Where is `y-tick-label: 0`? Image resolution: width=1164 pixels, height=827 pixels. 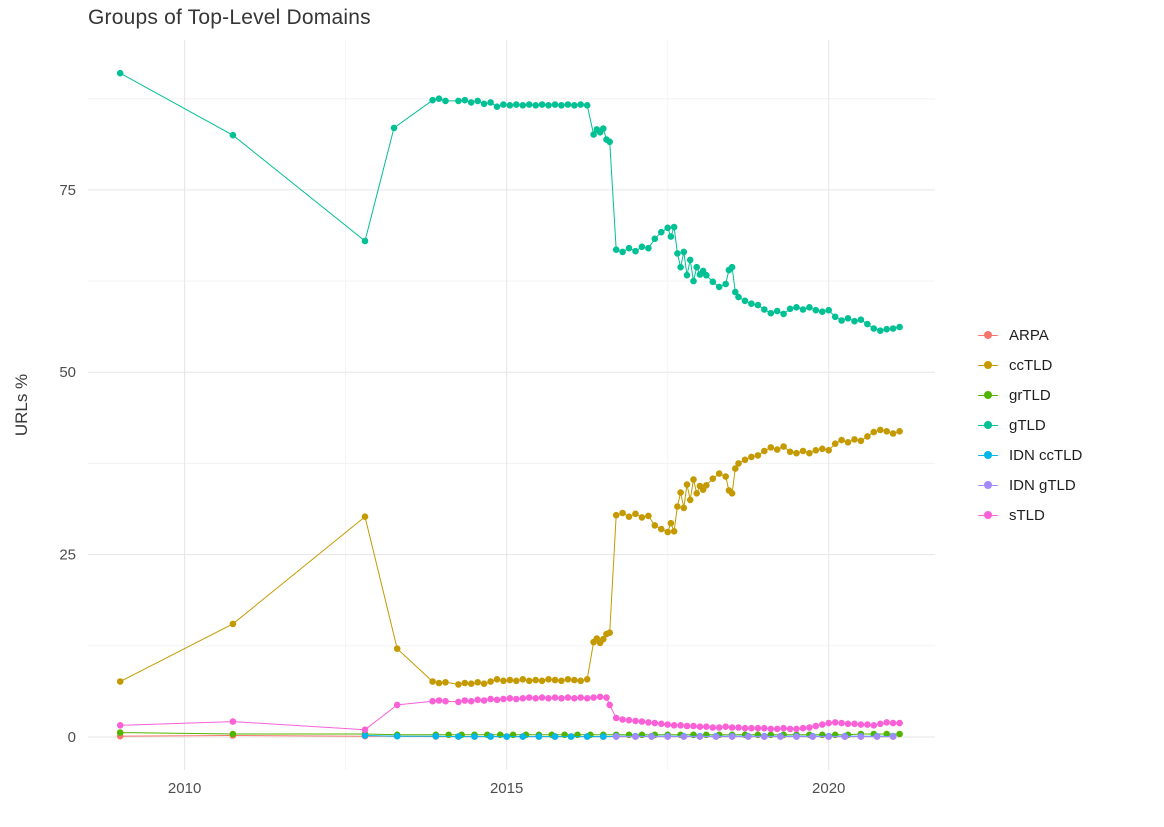 y-tick-label: 0 is located at coordinates (72, 737).